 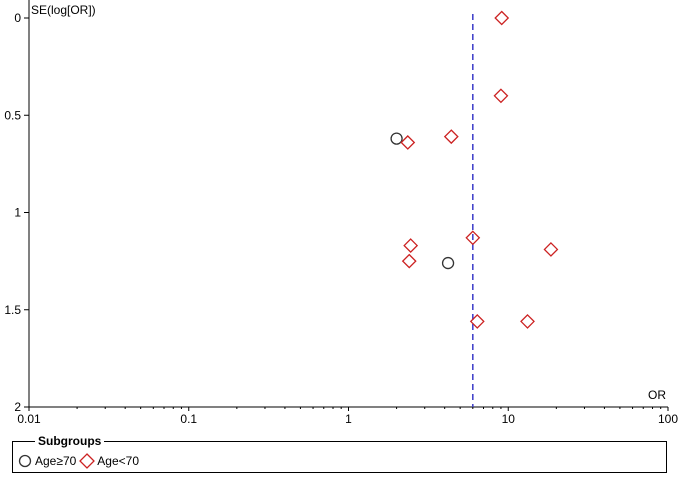 What do you see at coordinates (657, 395) in the screenshot?
I see `x-axis-title: OR` at bounding box center [657, 395].